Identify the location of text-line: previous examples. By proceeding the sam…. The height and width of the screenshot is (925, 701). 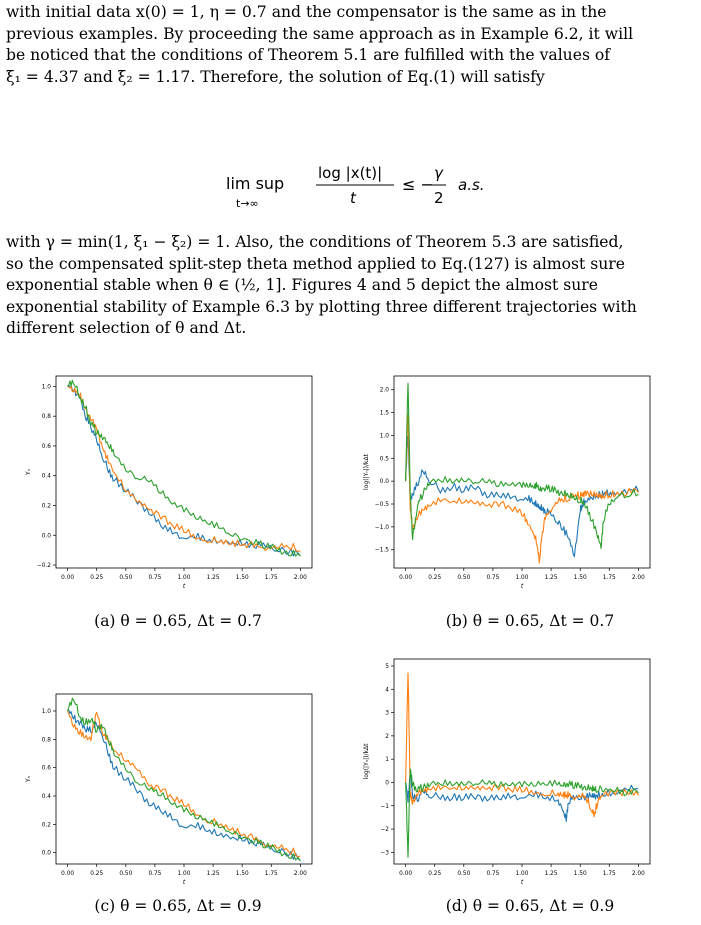
(320, 33).